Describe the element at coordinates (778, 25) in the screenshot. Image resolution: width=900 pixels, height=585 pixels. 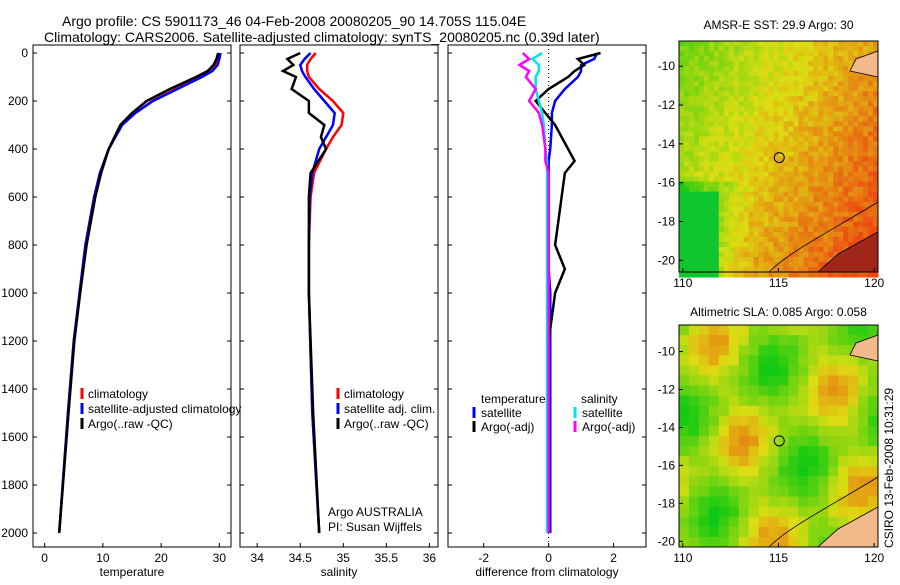
I see `map-title: AMSR-E SST: 29.9 Argo: 30` at that location.